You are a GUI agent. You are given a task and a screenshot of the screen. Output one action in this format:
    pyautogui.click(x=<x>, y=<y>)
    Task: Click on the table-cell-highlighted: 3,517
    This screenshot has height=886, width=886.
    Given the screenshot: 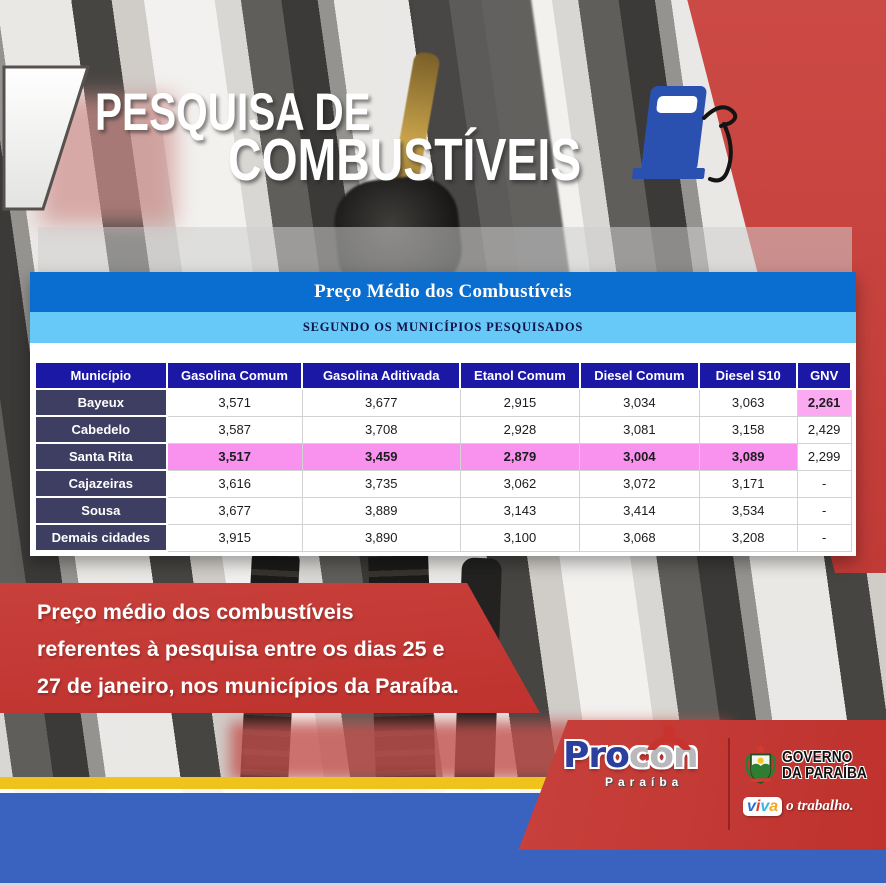 What is the action you would take?
    pyautogui.click(x=234, y=456)
    